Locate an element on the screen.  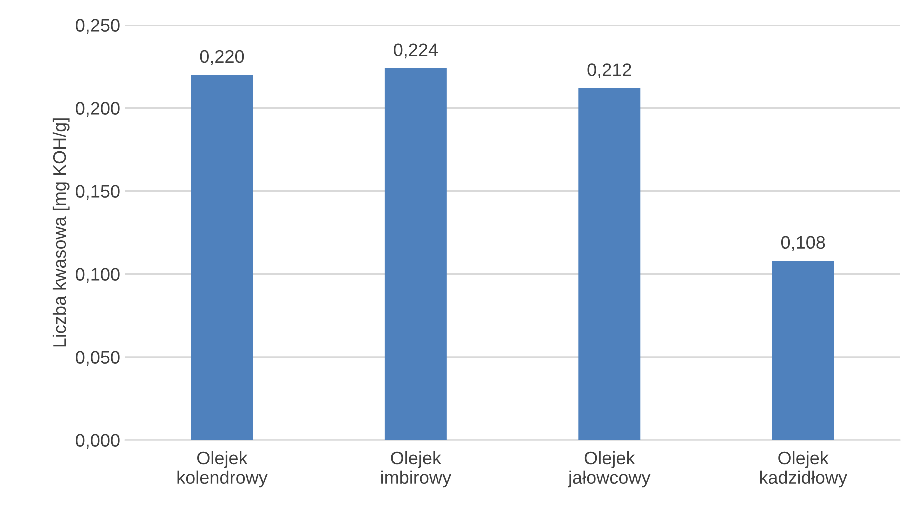
y-tick-label: 0,100 is located at coordinates (98, 276).